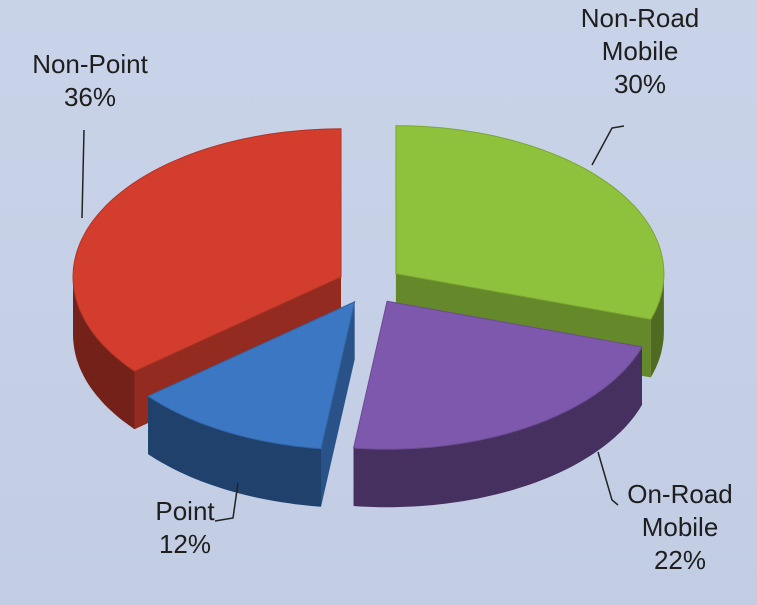 The width and height of the screenshot is (757, 605). I want to click on value-label: 12%, so click(185, 544).